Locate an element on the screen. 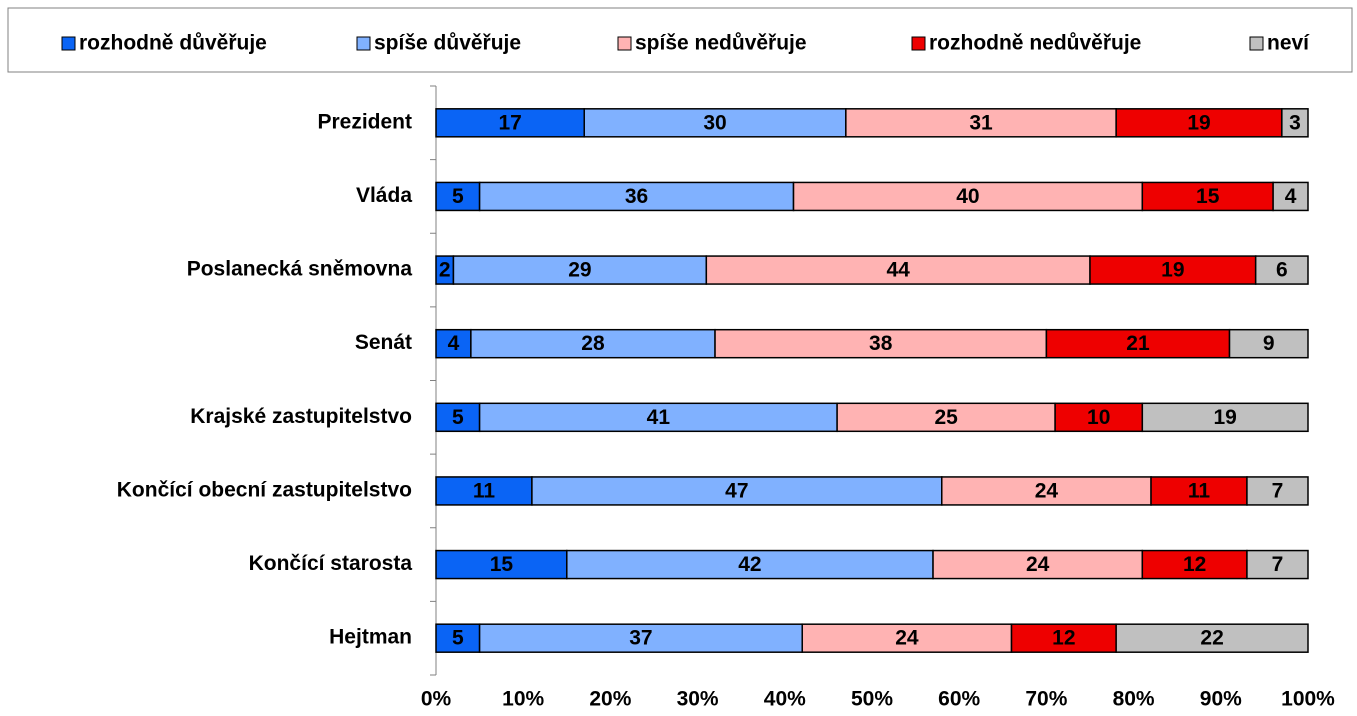  x-tick-label: 60% is located at coordinates (959, 699).